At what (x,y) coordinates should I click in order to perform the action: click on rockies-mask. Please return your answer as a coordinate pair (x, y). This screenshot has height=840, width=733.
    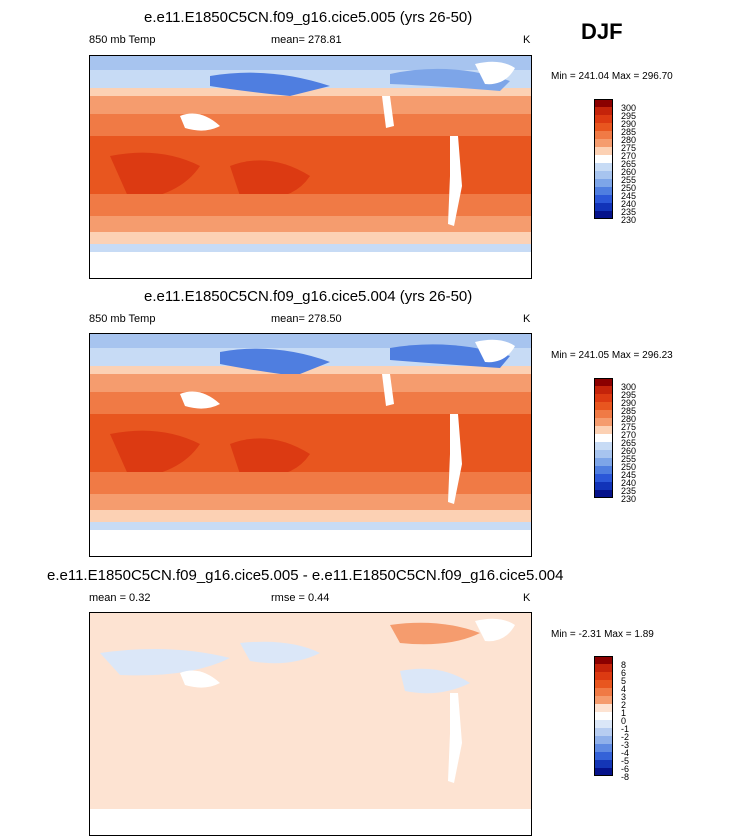
    Looking at the image, I should click on (388, 112).